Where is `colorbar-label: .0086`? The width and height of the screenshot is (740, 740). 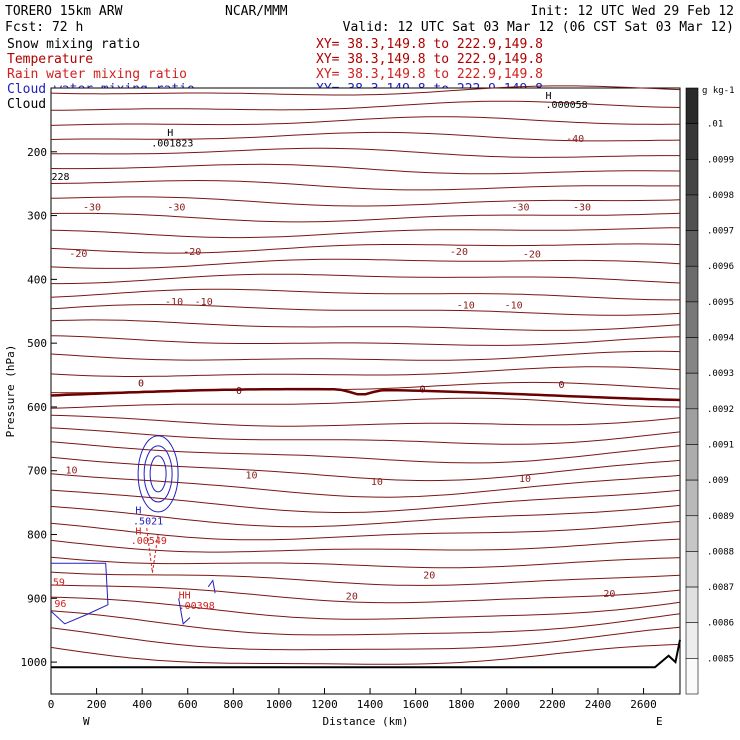 colorbar-label: .0086 is located at coordinates (720, 624).